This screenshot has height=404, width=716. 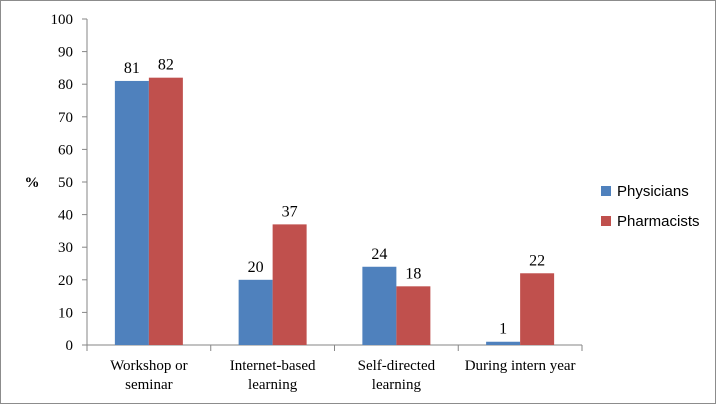 I want to click on legend-label: Physicians, so click(x=653, y=191).